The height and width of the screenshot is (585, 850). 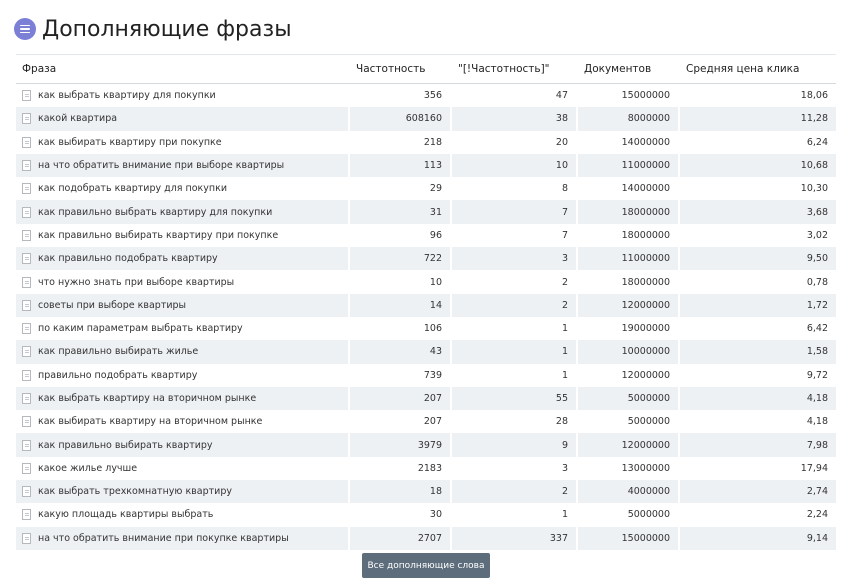 What do you see at coordinates (147, 398) in the screenshot?
I see `phrase-text: как выбрать квартиру на вторичном рынке` at bounding box center [147, 398].